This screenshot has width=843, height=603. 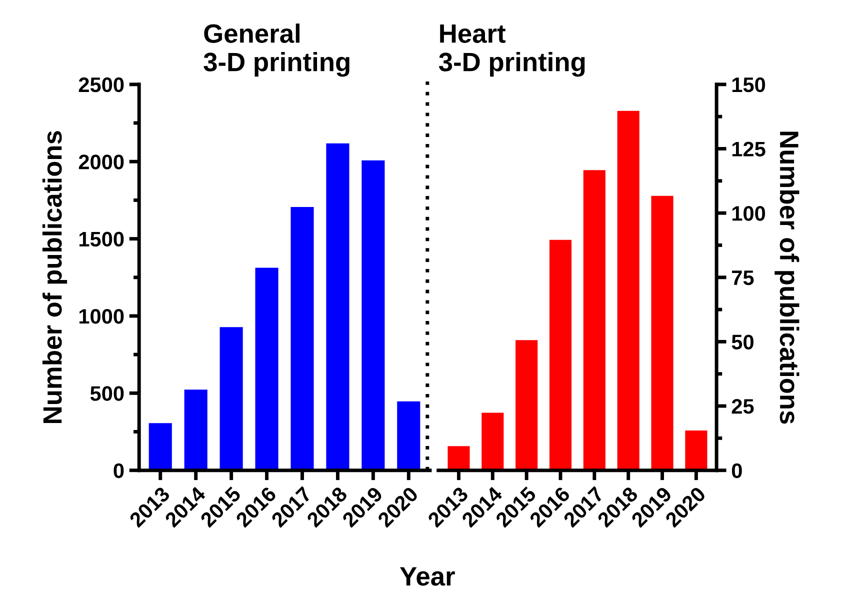 I want to click on y-tick-label: 50, so click(x=743, y=342).